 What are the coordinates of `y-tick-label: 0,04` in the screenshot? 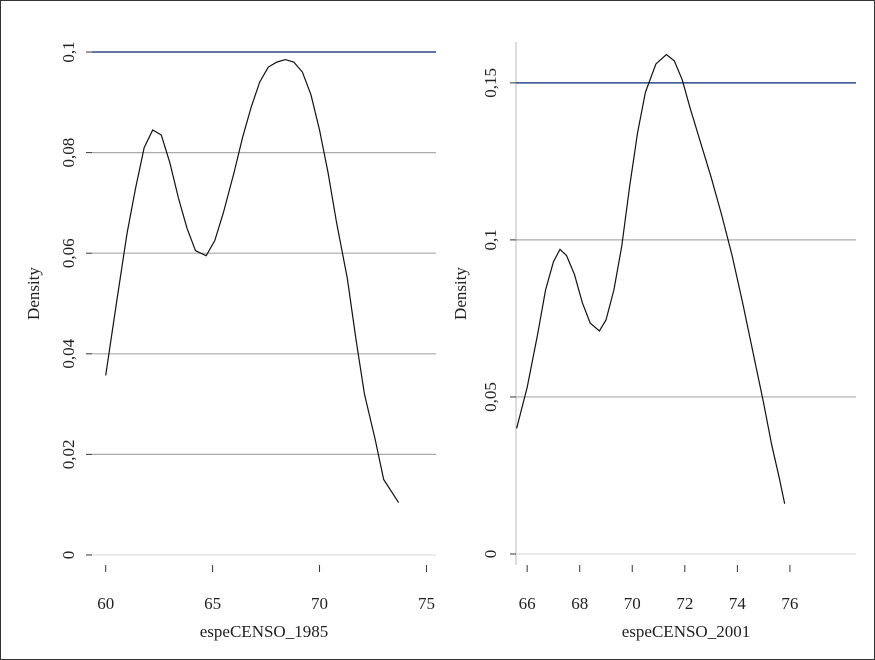 It's located at (68, 353).